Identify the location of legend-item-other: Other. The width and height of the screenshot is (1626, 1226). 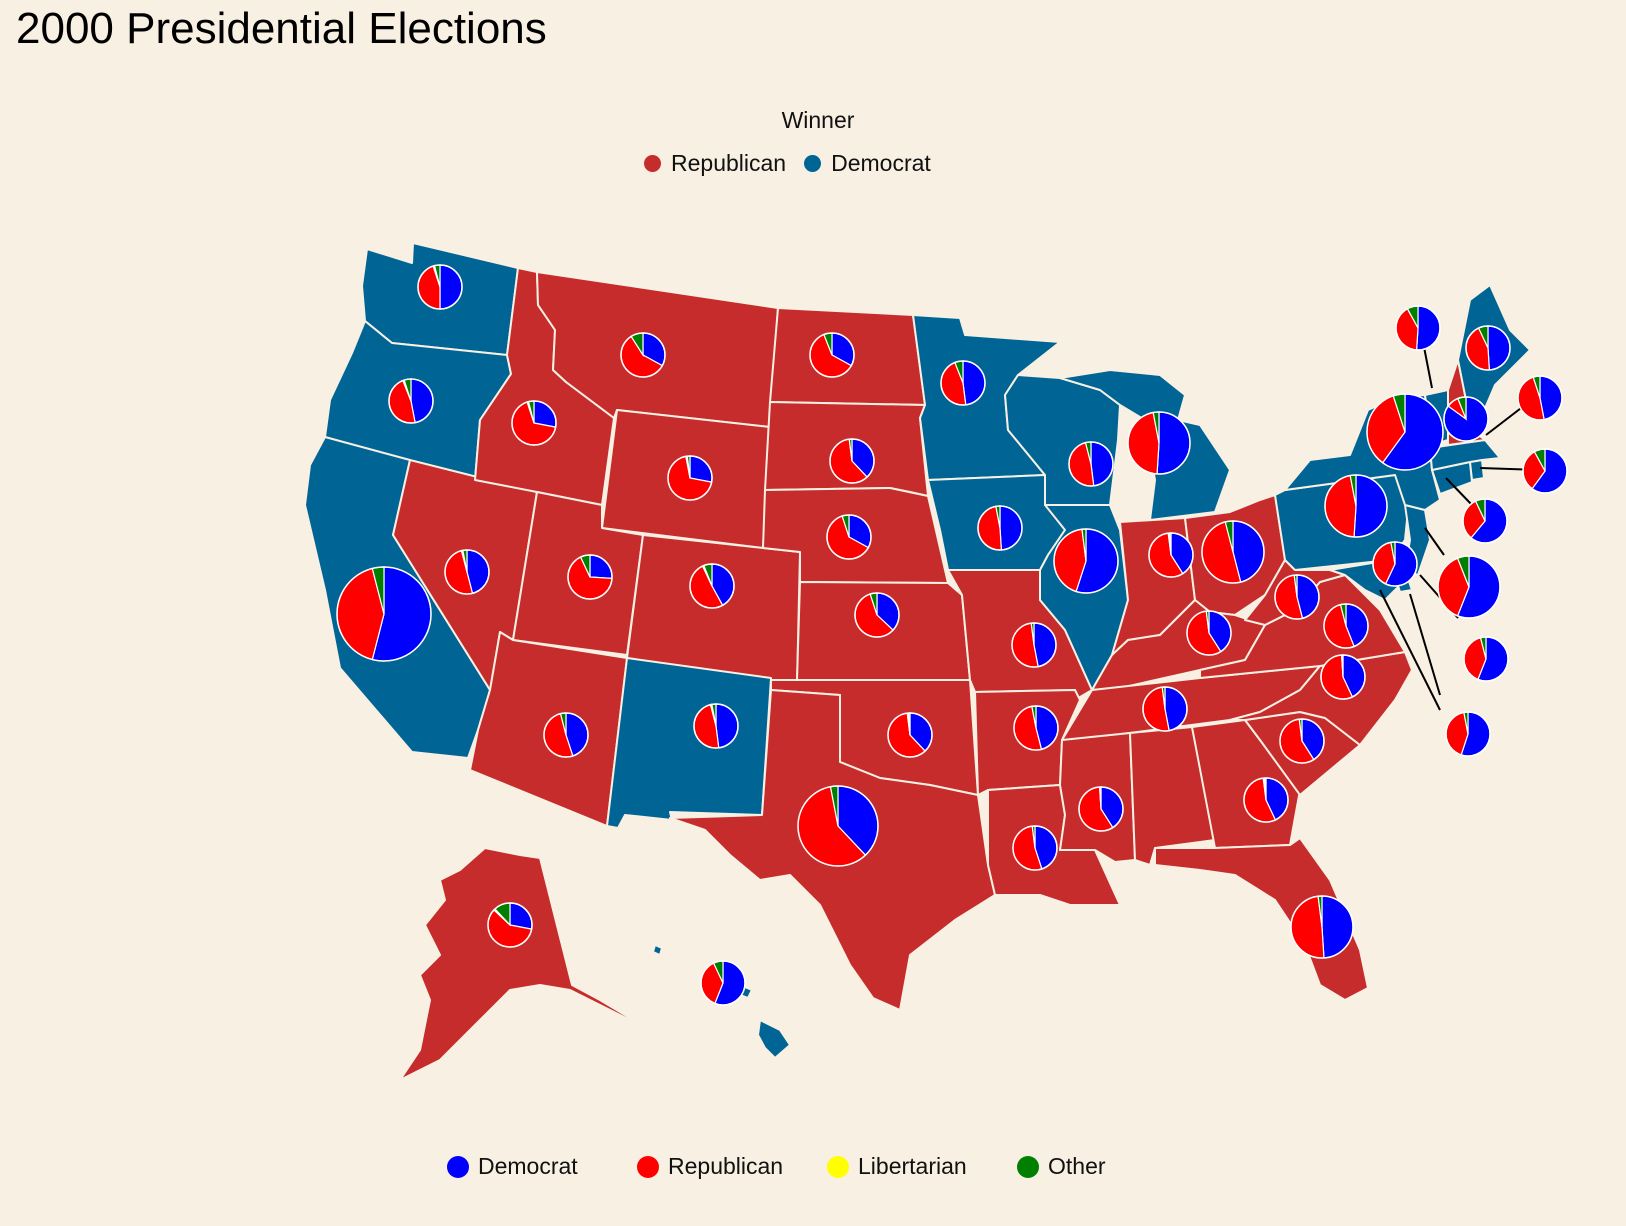
(1112, 1166).